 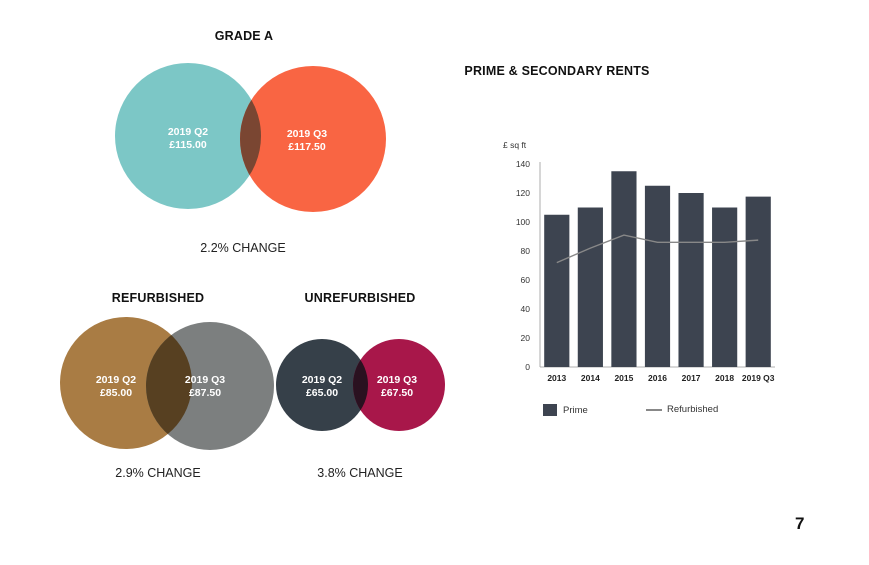 I want to click on legend-refurbished: Refurbished, so click(x=682, y=409).